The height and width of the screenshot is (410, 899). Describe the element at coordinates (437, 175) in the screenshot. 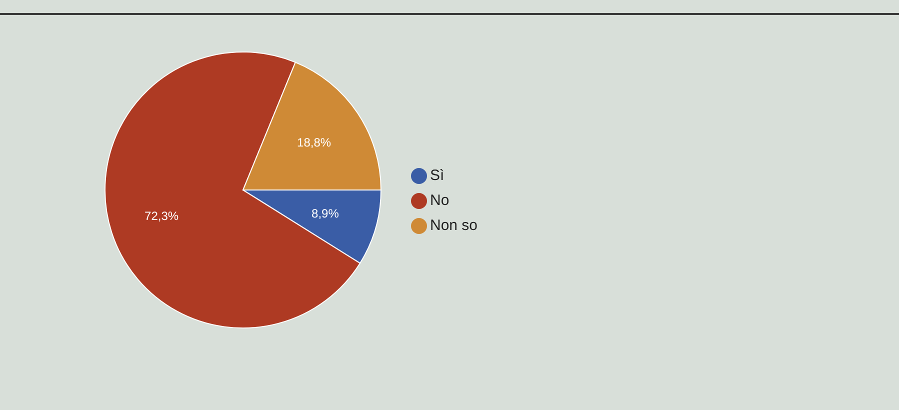

I see `legend-label: Sì` at that location.